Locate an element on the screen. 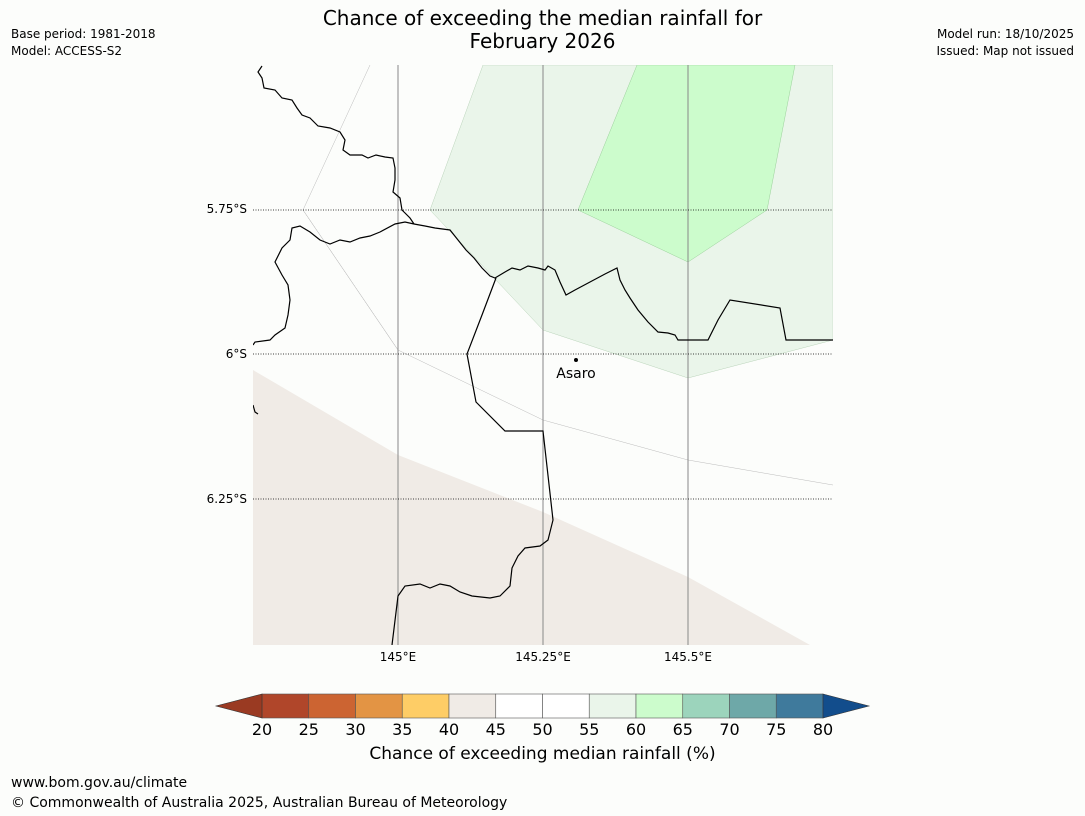 The width and height of the screenshot is (1085, 816). boundary-north is located at coordinates (336, 145).